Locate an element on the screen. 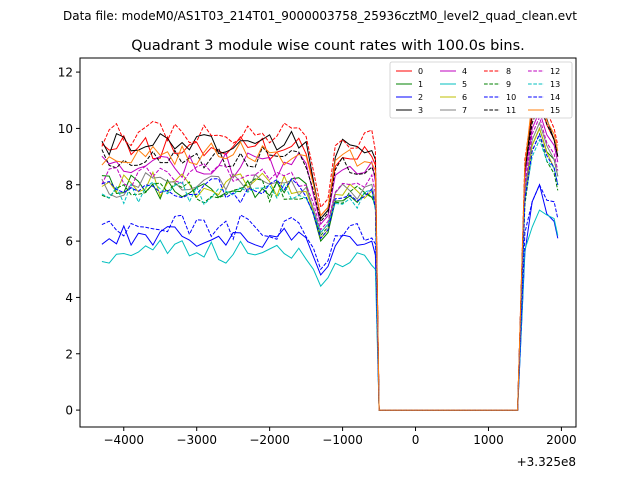  legend-label: 1 is located at coordinates (420, 84).